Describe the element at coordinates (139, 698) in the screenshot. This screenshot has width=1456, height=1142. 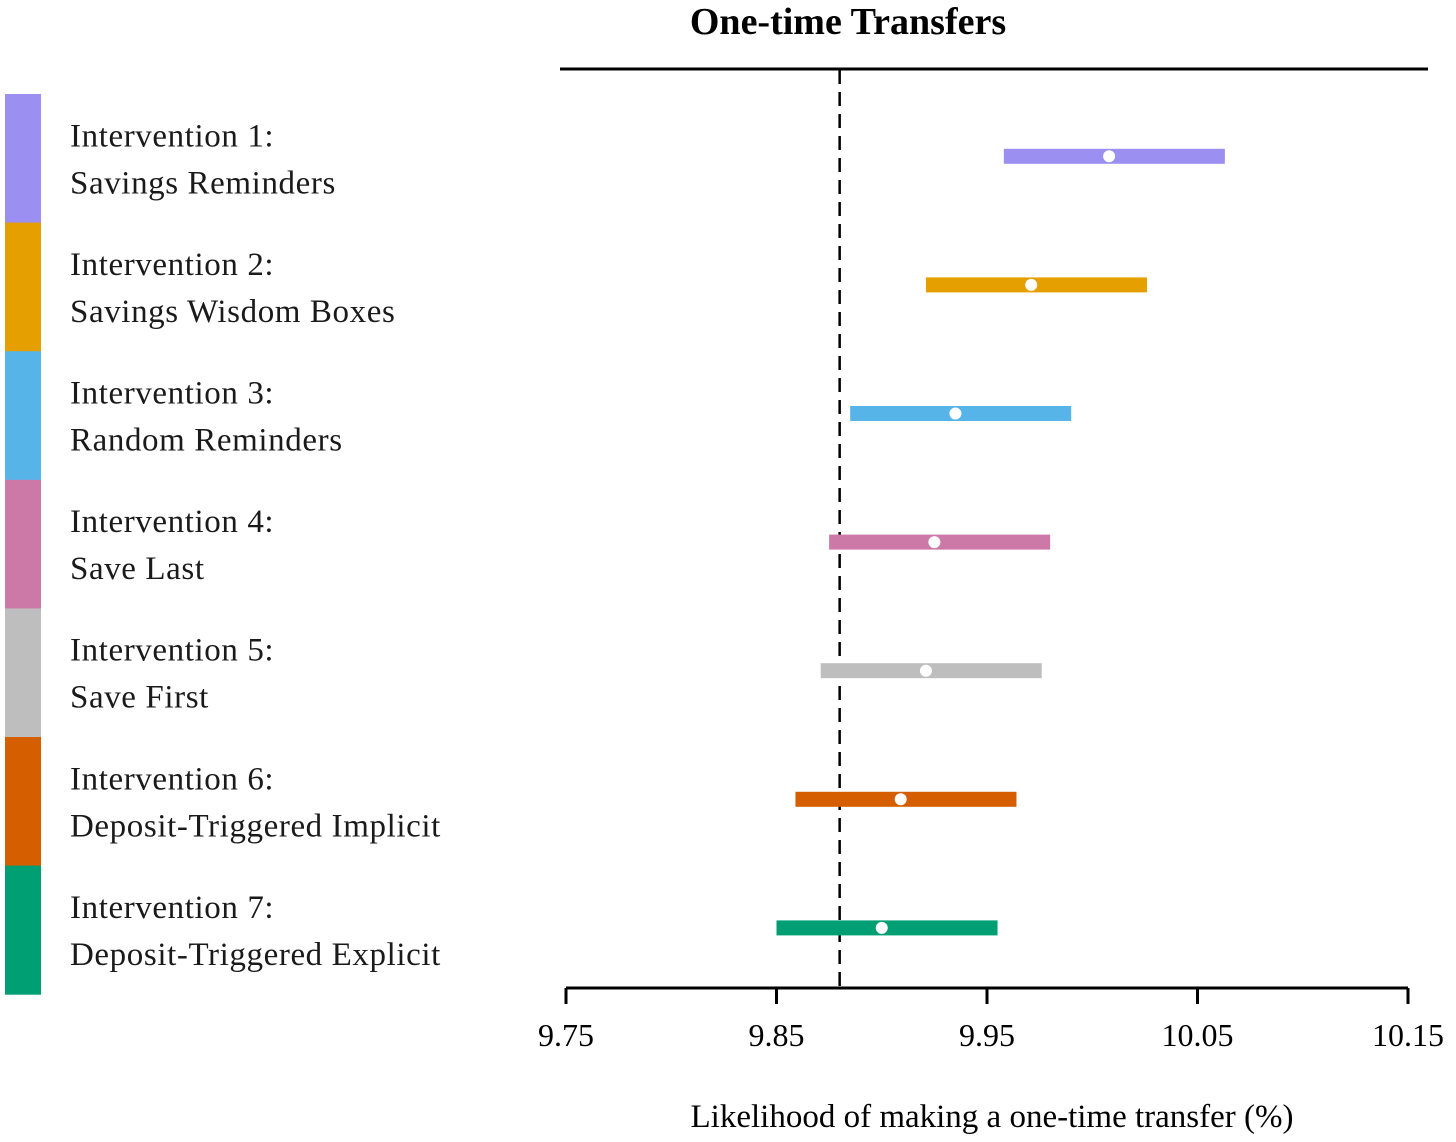
I see `row-label-5-name: Save First` at that location.